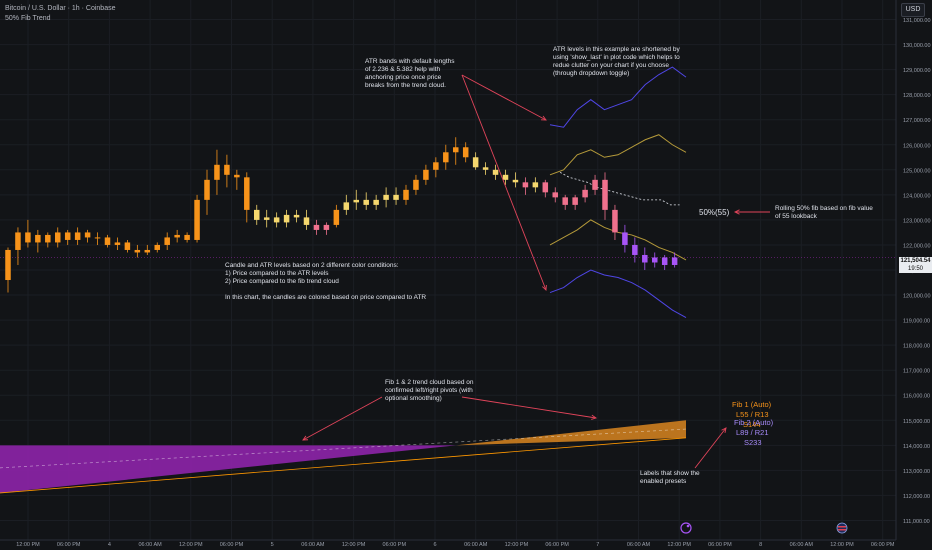  What do you see at coordinates (916, 522) in the screenshot?
I see `price-axis-label: 111,000.00` at bounding box center [916, 522].